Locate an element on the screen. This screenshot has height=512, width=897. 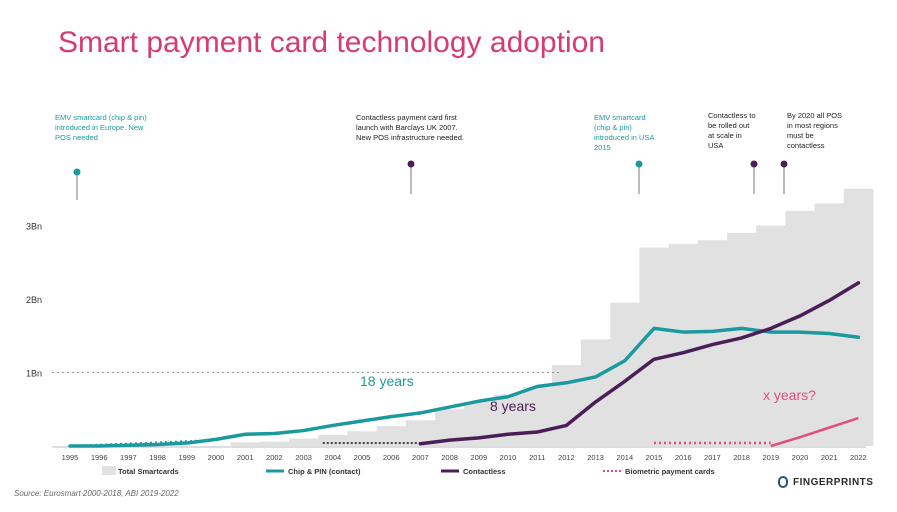
annotation-text: introduced in Europe. New is located at coordinates (99, 127).